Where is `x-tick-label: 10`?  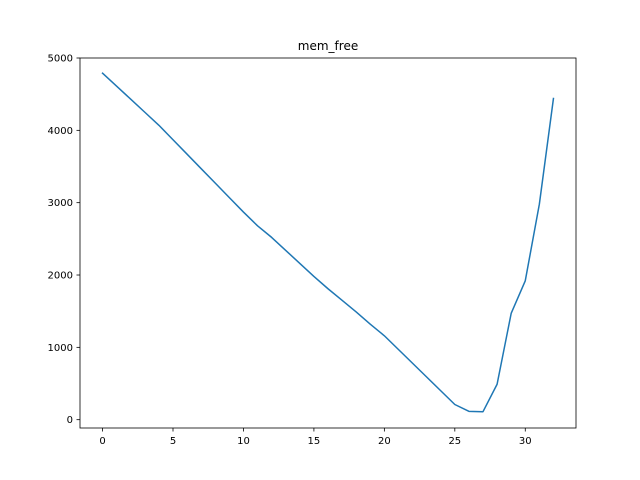 x-tick-label: 10 is located at coordinates (243, 441).